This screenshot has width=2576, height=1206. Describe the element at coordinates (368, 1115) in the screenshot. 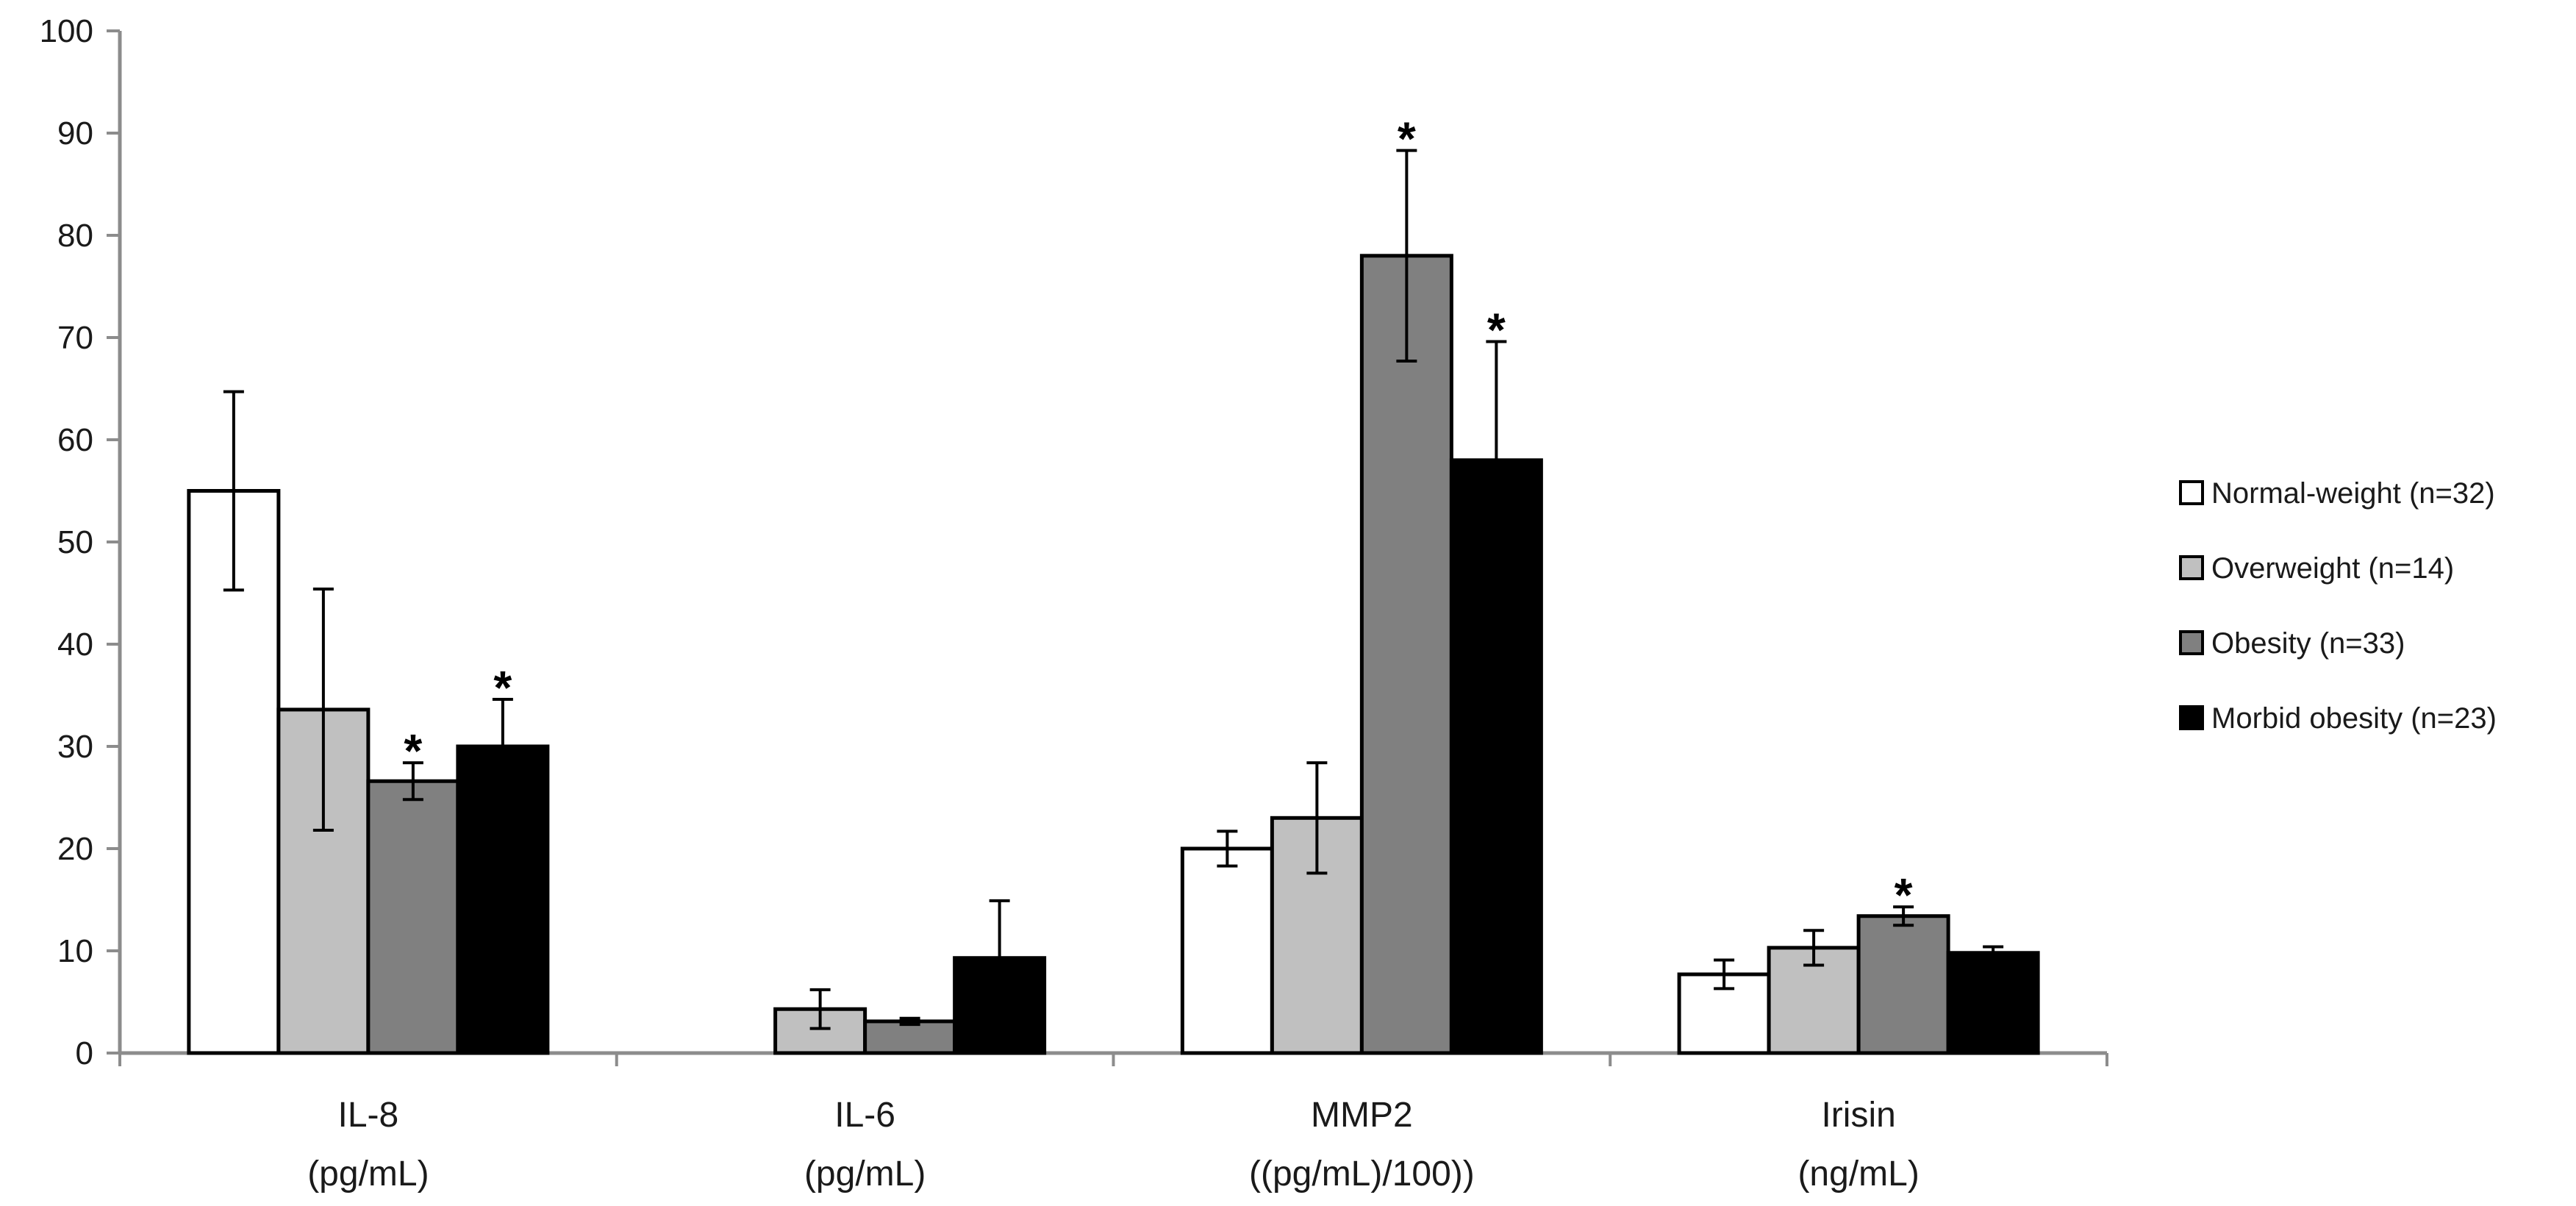

I see `category-label: IL-8` at that location.